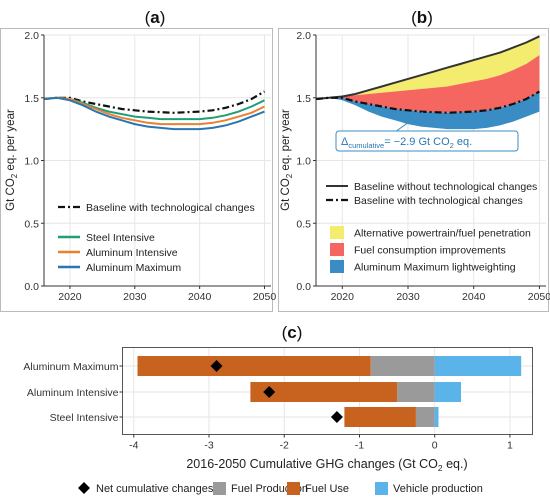  Describe the element at coordinates (31, 224) in the screenshot. I see `panel-a-ytick-label: 0.5` at that location.